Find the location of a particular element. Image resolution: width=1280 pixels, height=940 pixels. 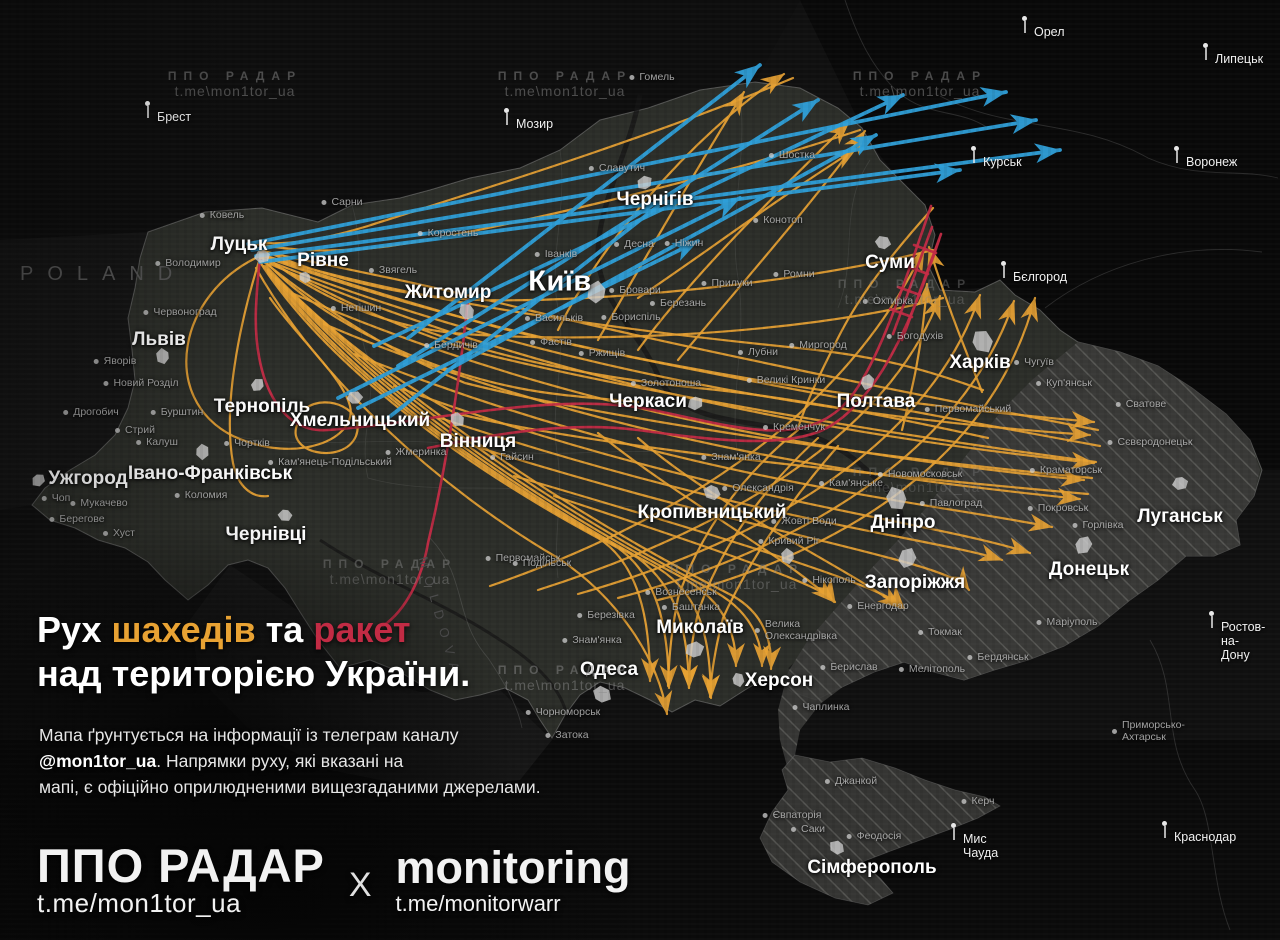

city-name: Харків is located at coordinates (980, 362).